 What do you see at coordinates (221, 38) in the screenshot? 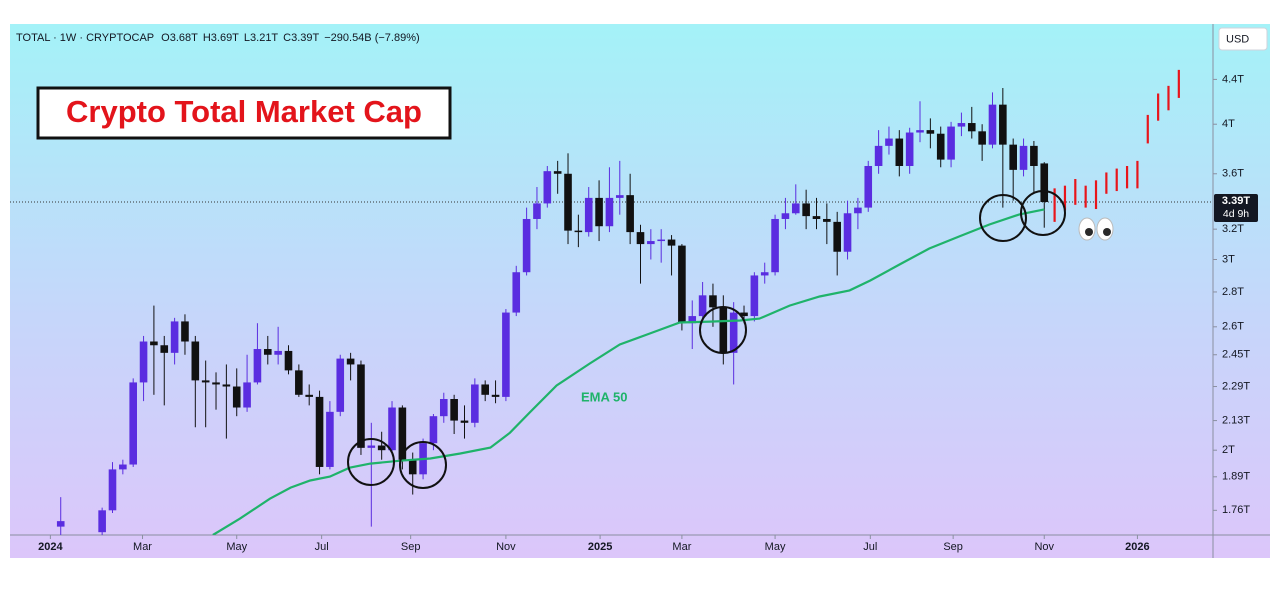
I see `header-item: H3.69T` at bounding box center [221, 38].